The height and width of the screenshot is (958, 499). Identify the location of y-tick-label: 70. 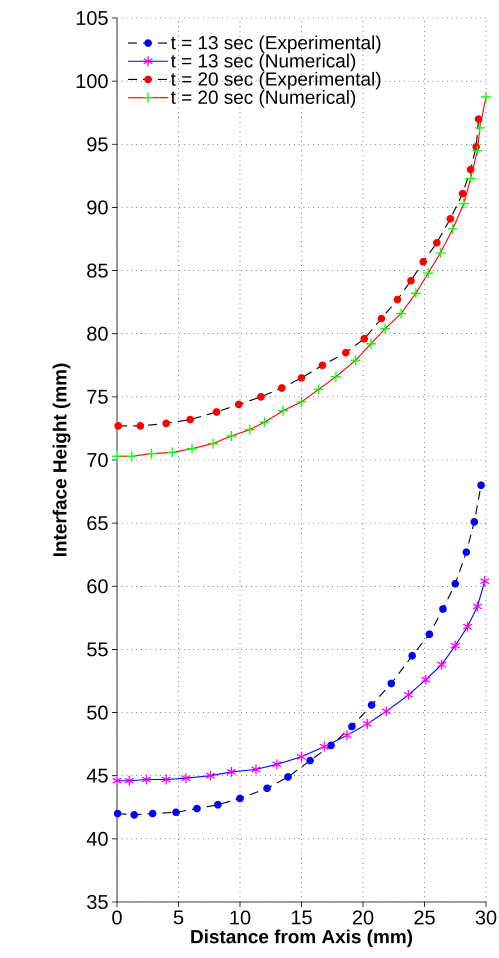
(97, 460).